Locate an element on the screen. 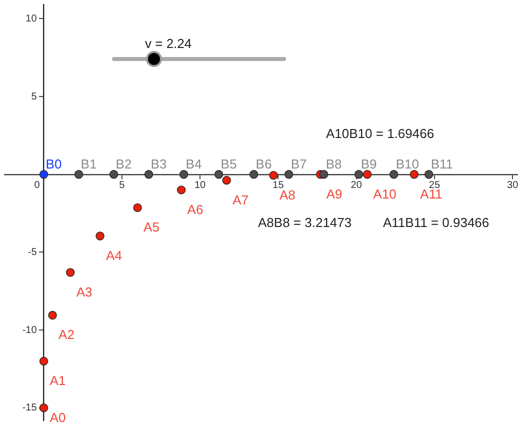 This screenshot has height=425, width=522. y-tick-label: -10 is located at coordinates (30, 330).